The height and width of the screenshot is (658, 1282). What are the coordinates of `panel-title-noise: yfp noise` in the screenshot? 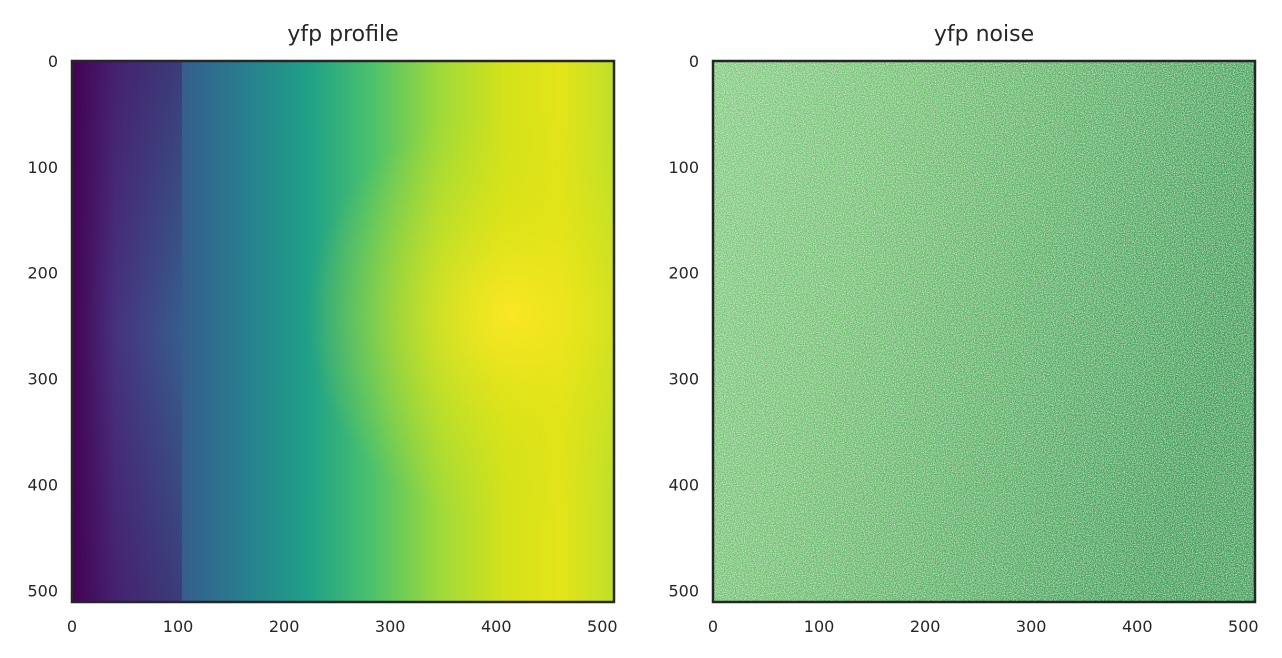 It's located at (984, 34).